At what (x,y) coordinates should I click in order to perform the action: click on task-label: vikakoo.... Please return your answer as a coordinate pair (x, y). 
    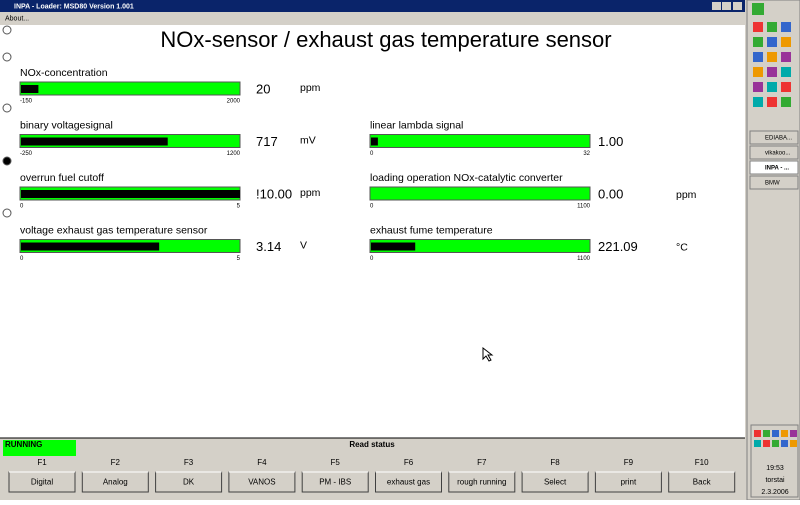
    Looking at the image, I should click on (778, 154).